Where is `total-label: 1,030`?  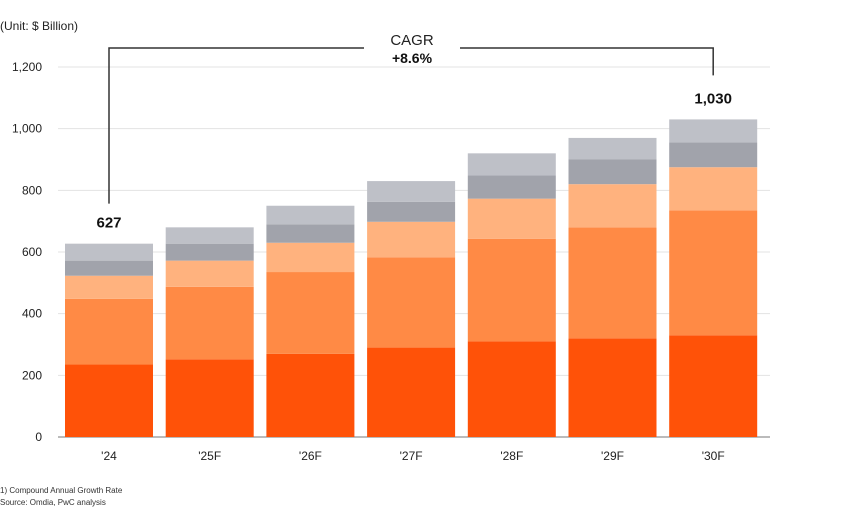
total-label: 1,030 is located at coordinates (713, 98).